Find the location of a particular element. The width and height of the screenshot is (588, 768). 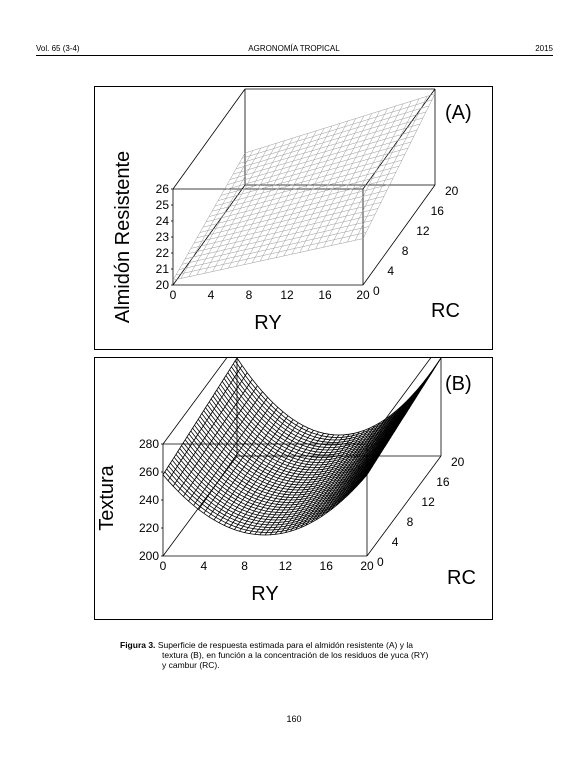

z-axis-label: Textura is located at coordinates (107, 497).